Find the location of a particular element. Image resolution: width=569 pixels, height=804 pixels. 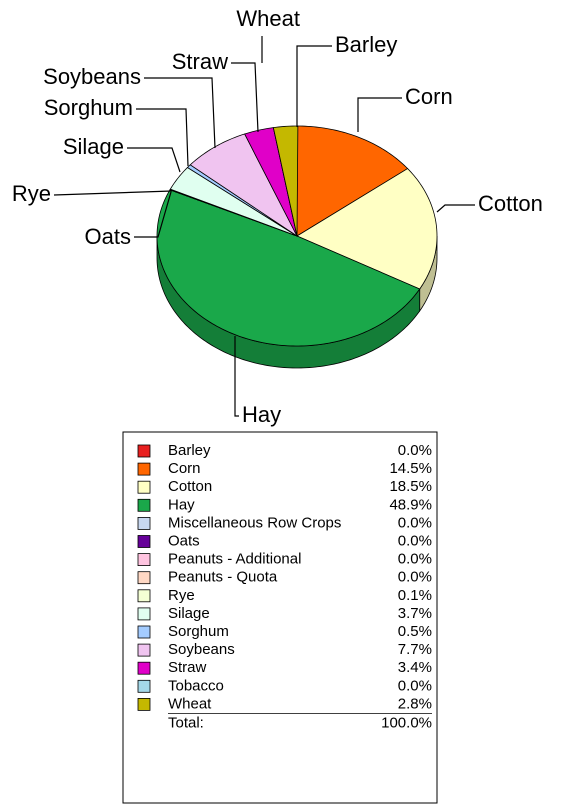

legend-label: Tobacco is located at coordinates (196, 685).